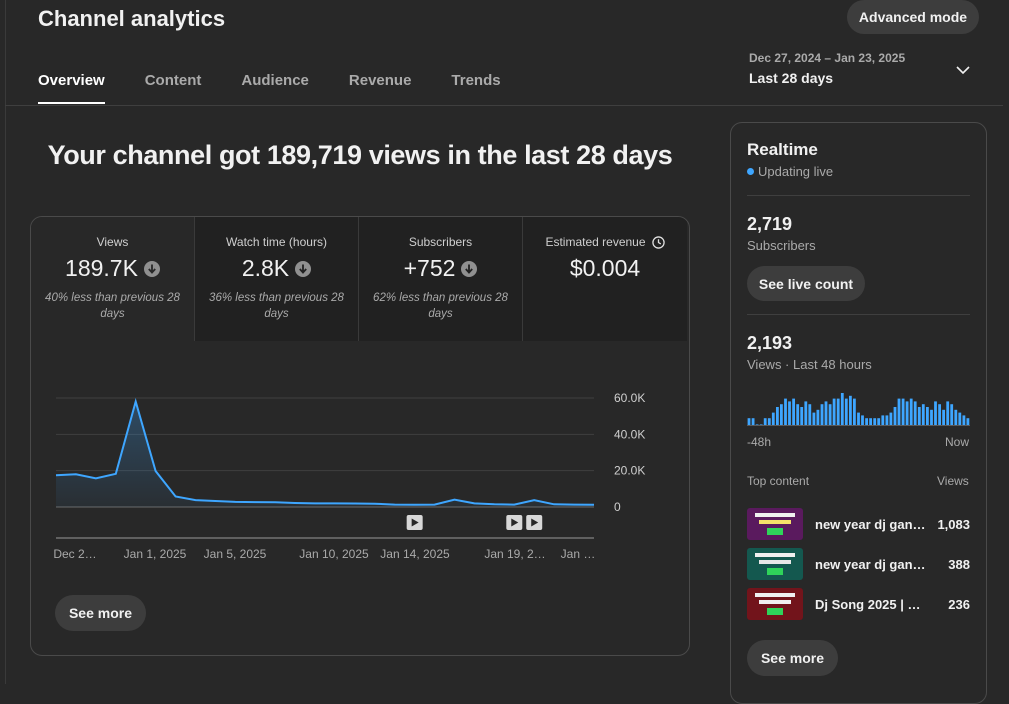  I want to click on chevron-down-icon, so click(963, 70).